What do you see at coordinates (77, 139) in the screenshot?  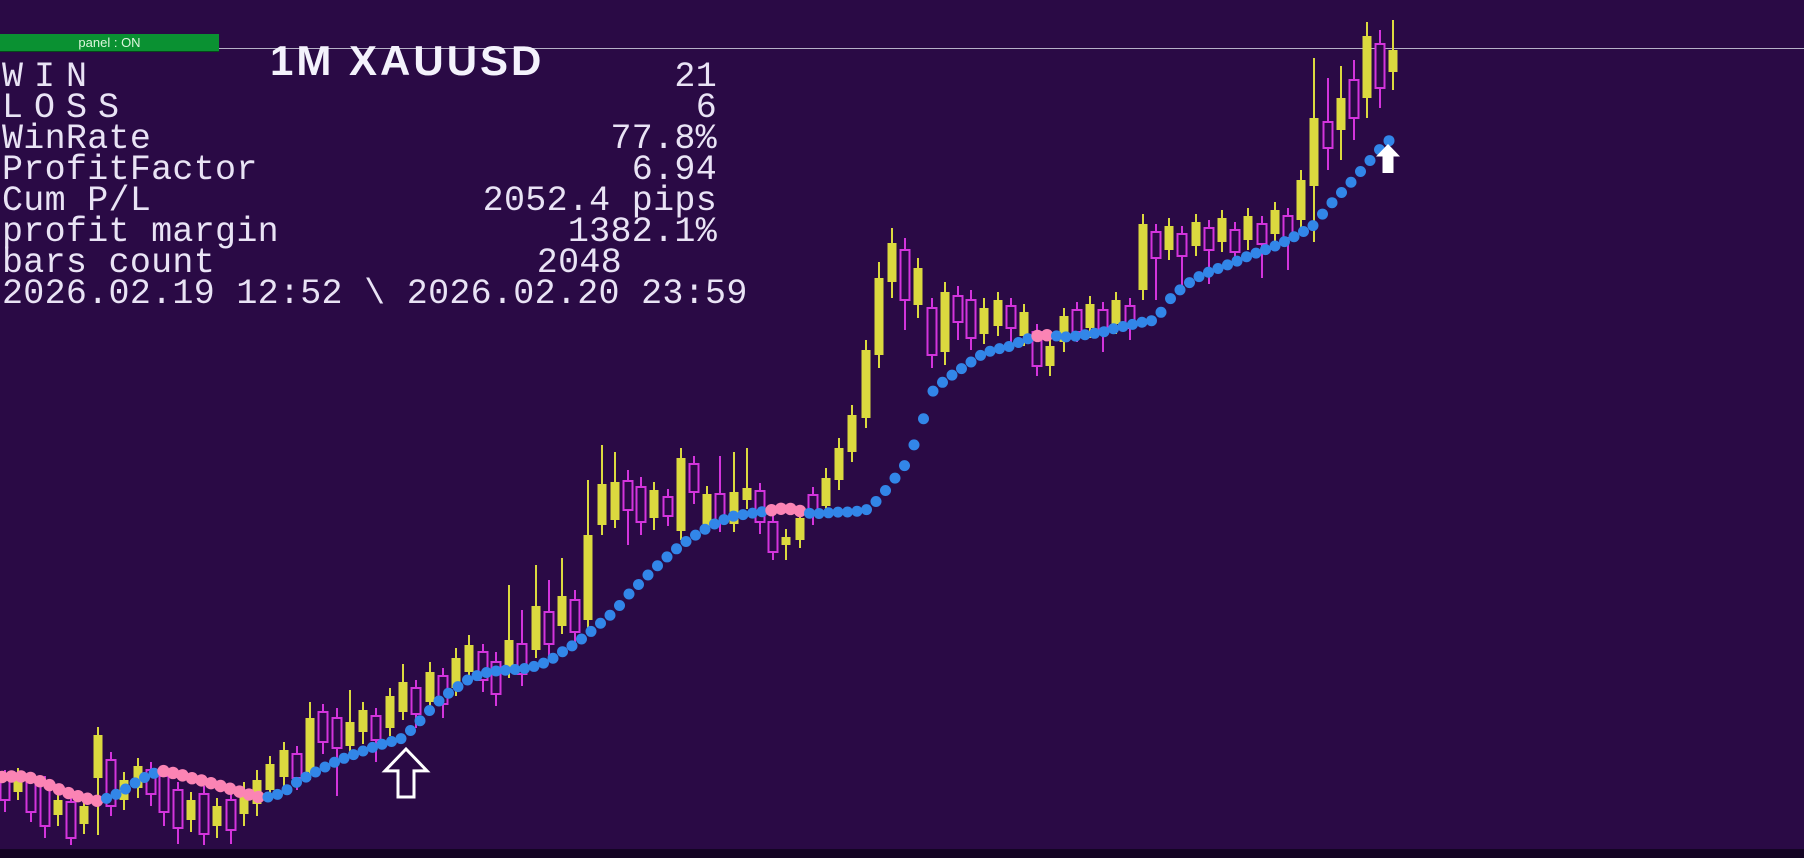 I see `stat-label: WinRate` at bounding box center [77, 139].